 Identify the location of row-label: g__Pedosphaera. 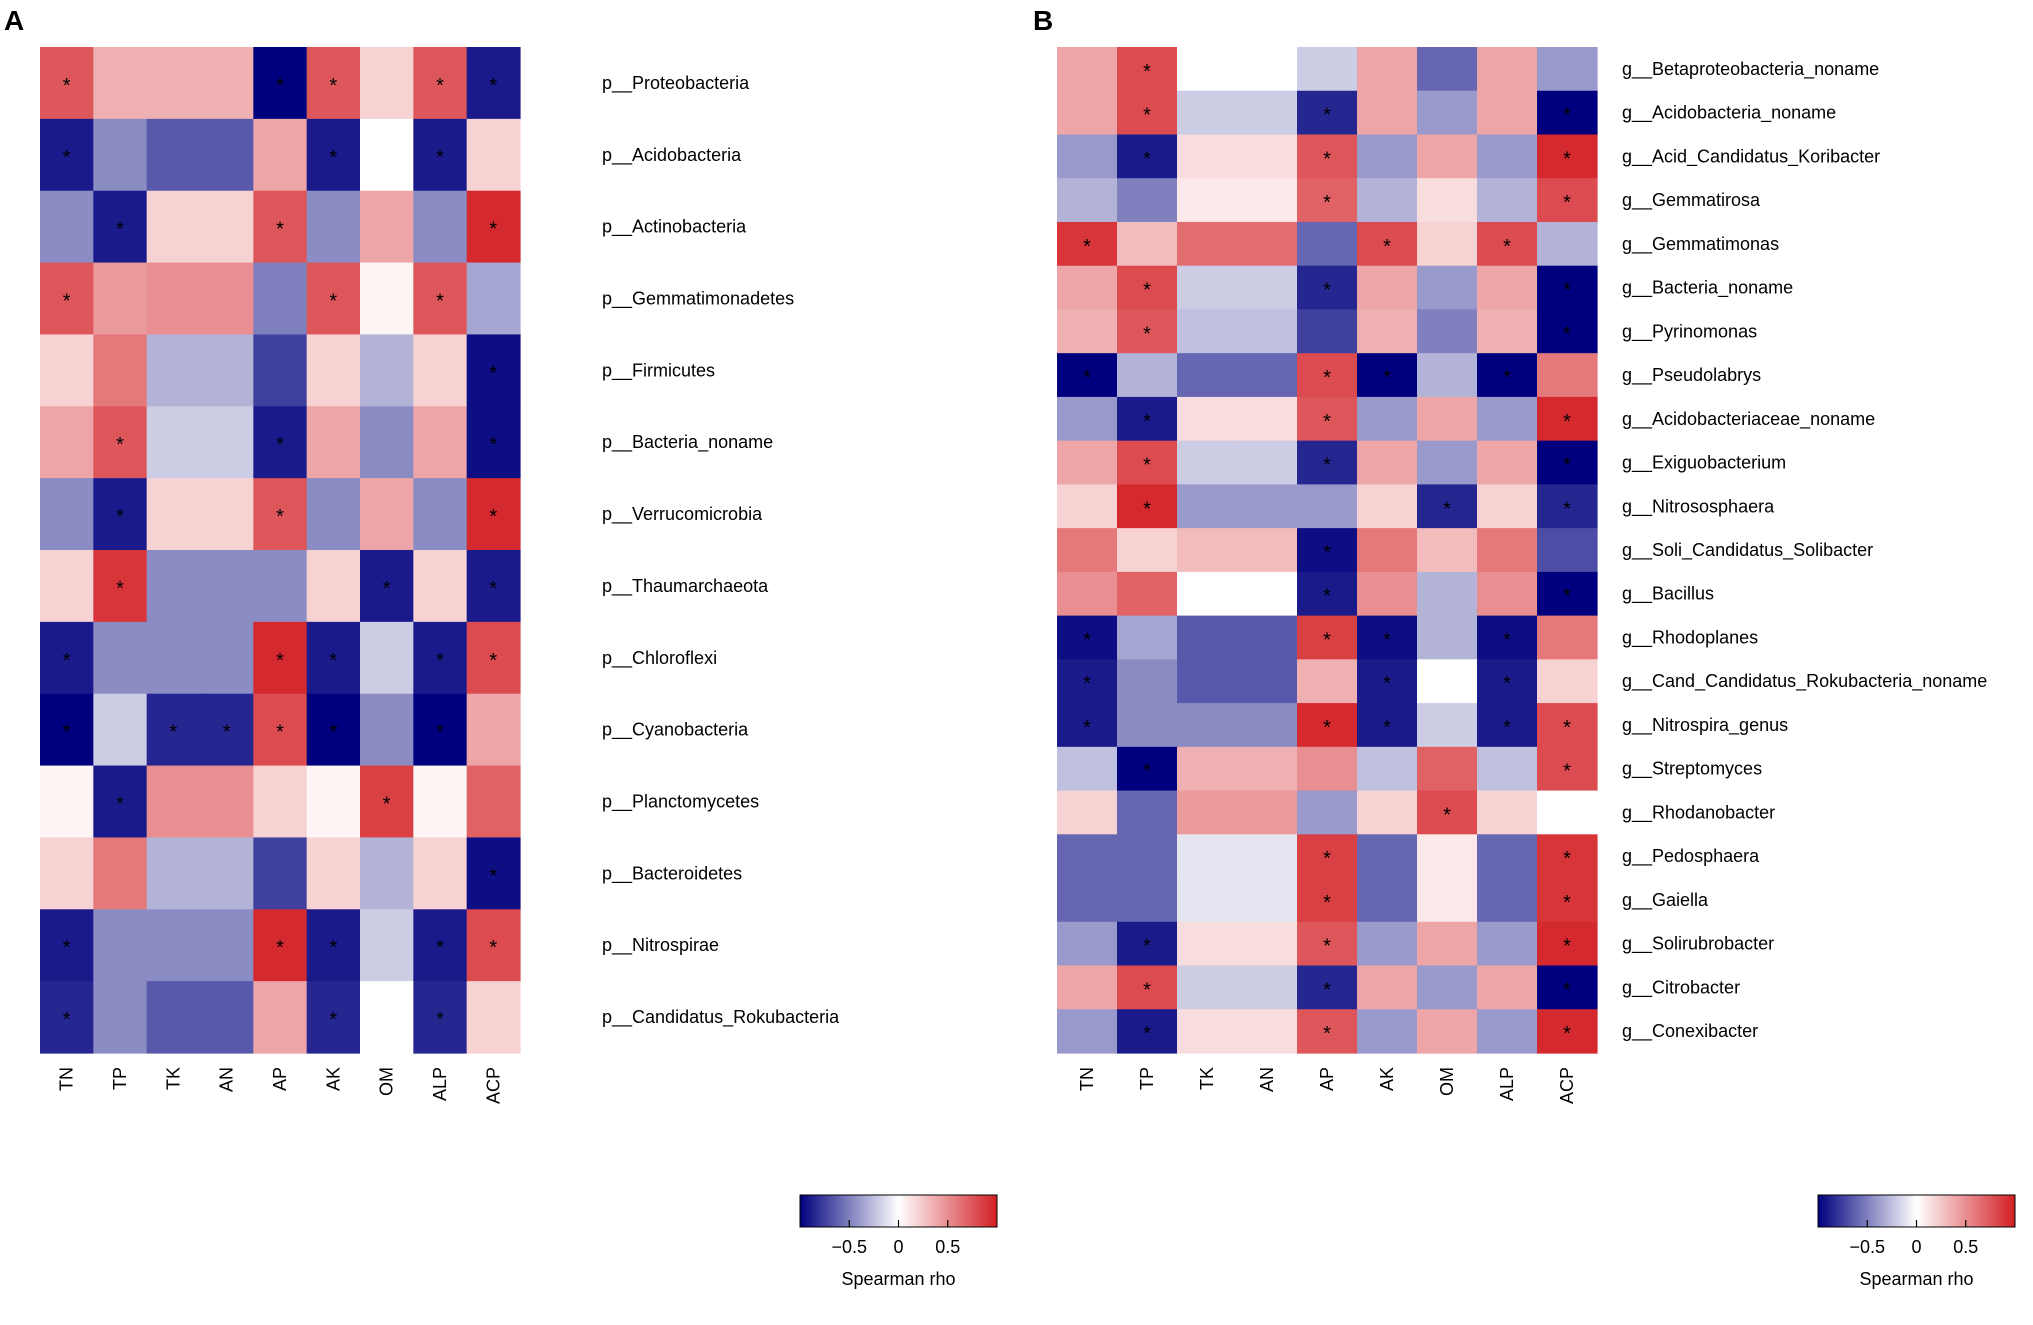
(1691, 856).